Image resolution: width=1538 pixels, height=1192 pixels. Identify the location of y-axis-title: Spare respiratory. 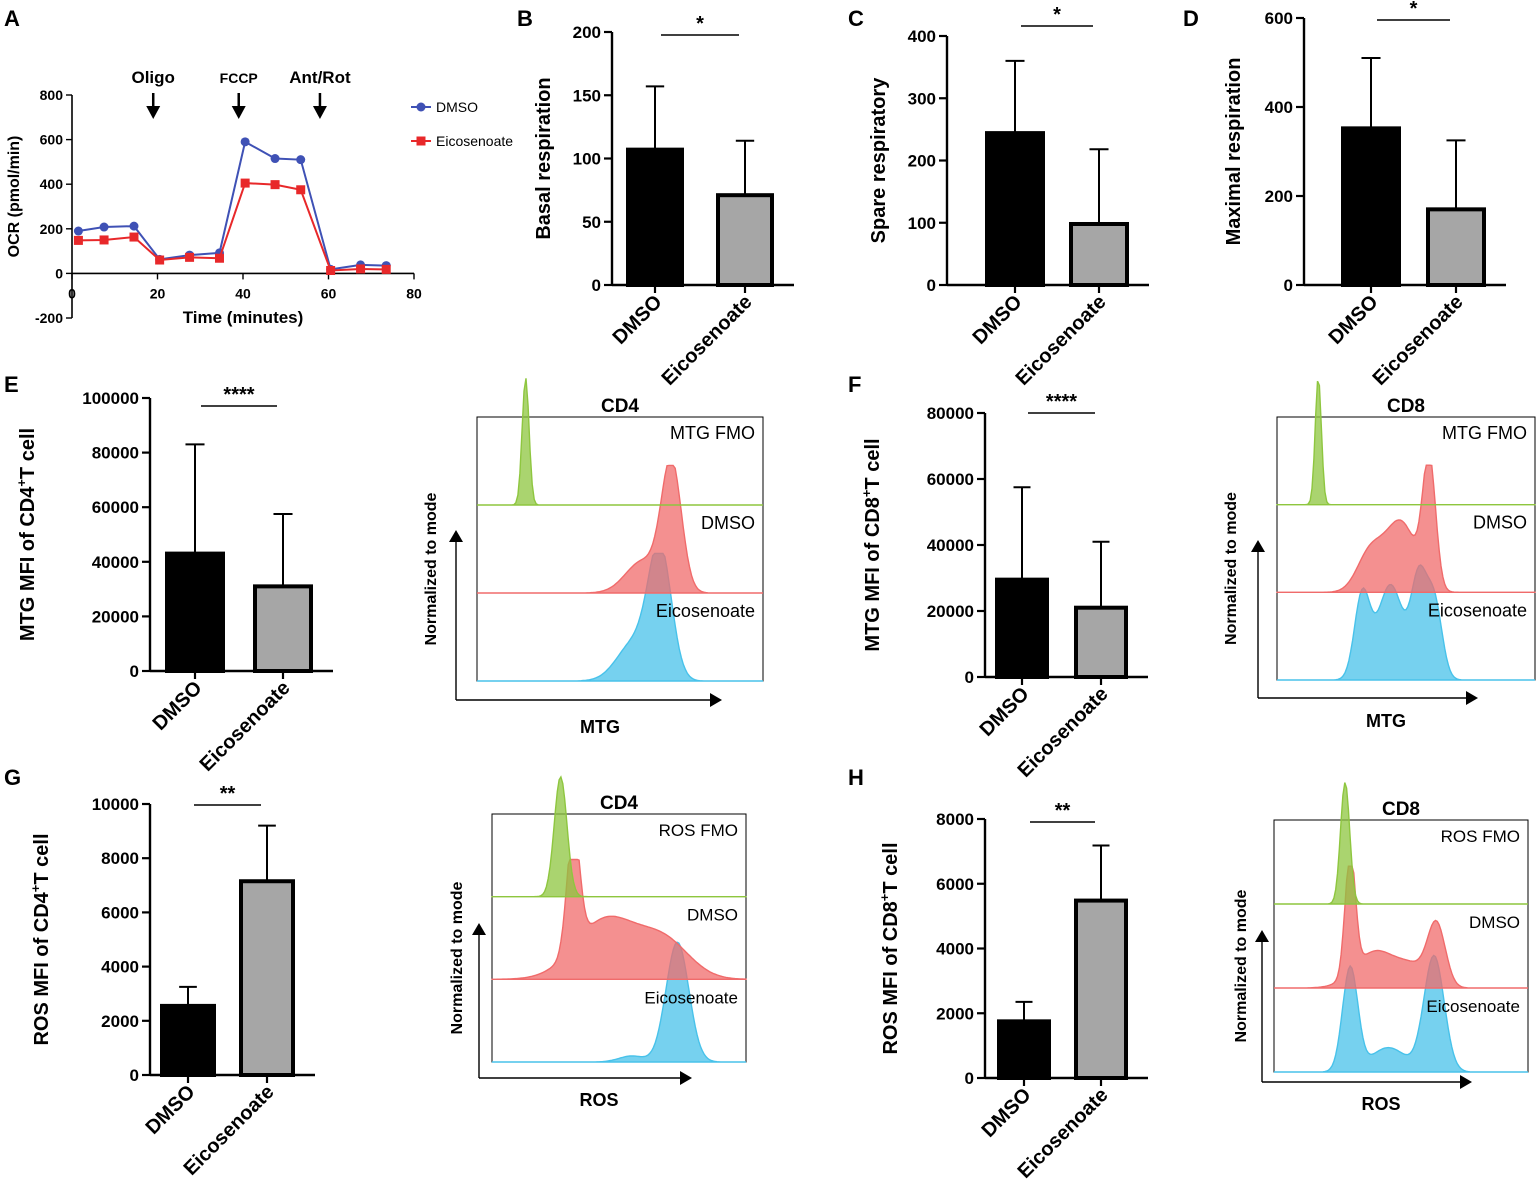
(879, 160).